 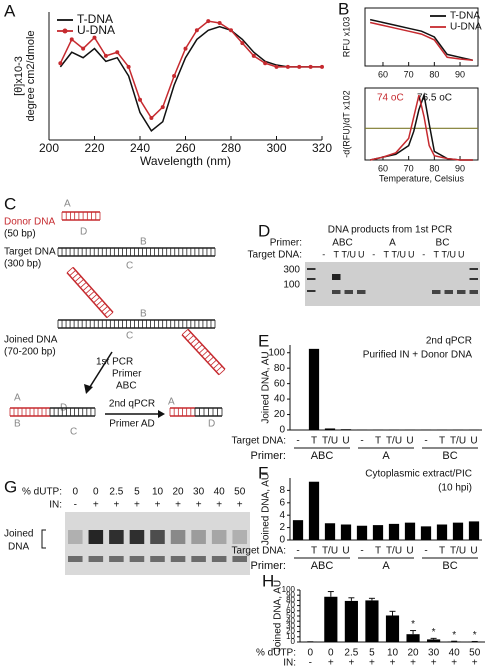 What do you see at coordinates (409, 74) in the screenshot?
I see `x-tick-label: 70` at bounding box center [409, 74].